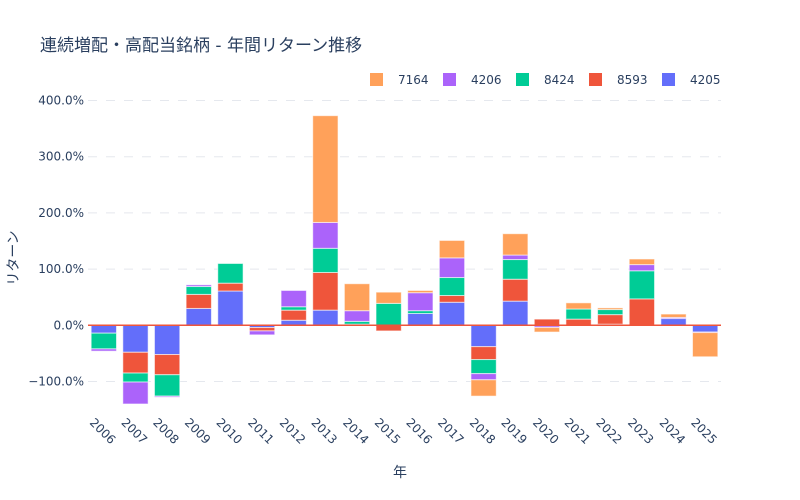 The height and width of the screenshot is (500, 800). Describe the element at coordinates (198, 286) in the screenshot. I see `bar-4206-2009` at that location.